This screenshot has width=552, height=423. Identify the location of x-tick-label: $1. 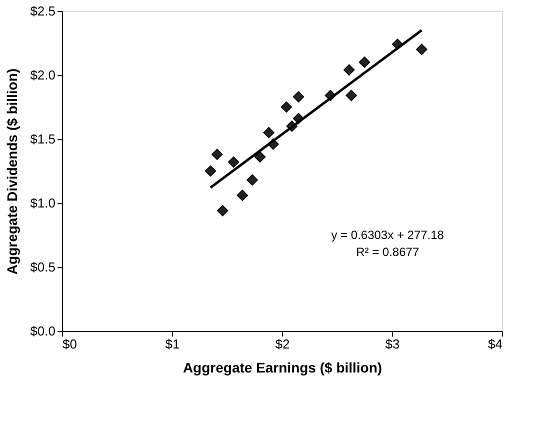
(172, 344).